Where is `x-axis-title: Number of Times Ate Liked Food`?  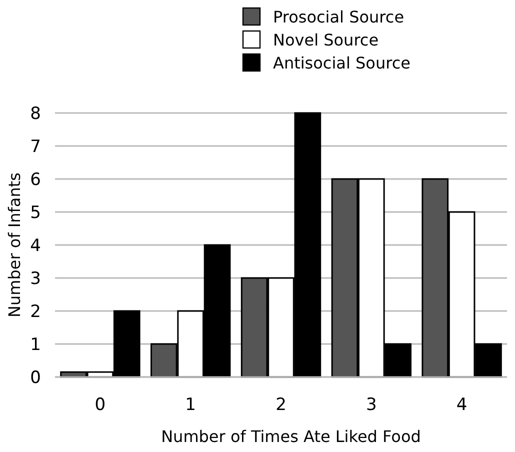 x-axis-title: Number of Times Ate Liked Food is located at coordinates (291, 436).